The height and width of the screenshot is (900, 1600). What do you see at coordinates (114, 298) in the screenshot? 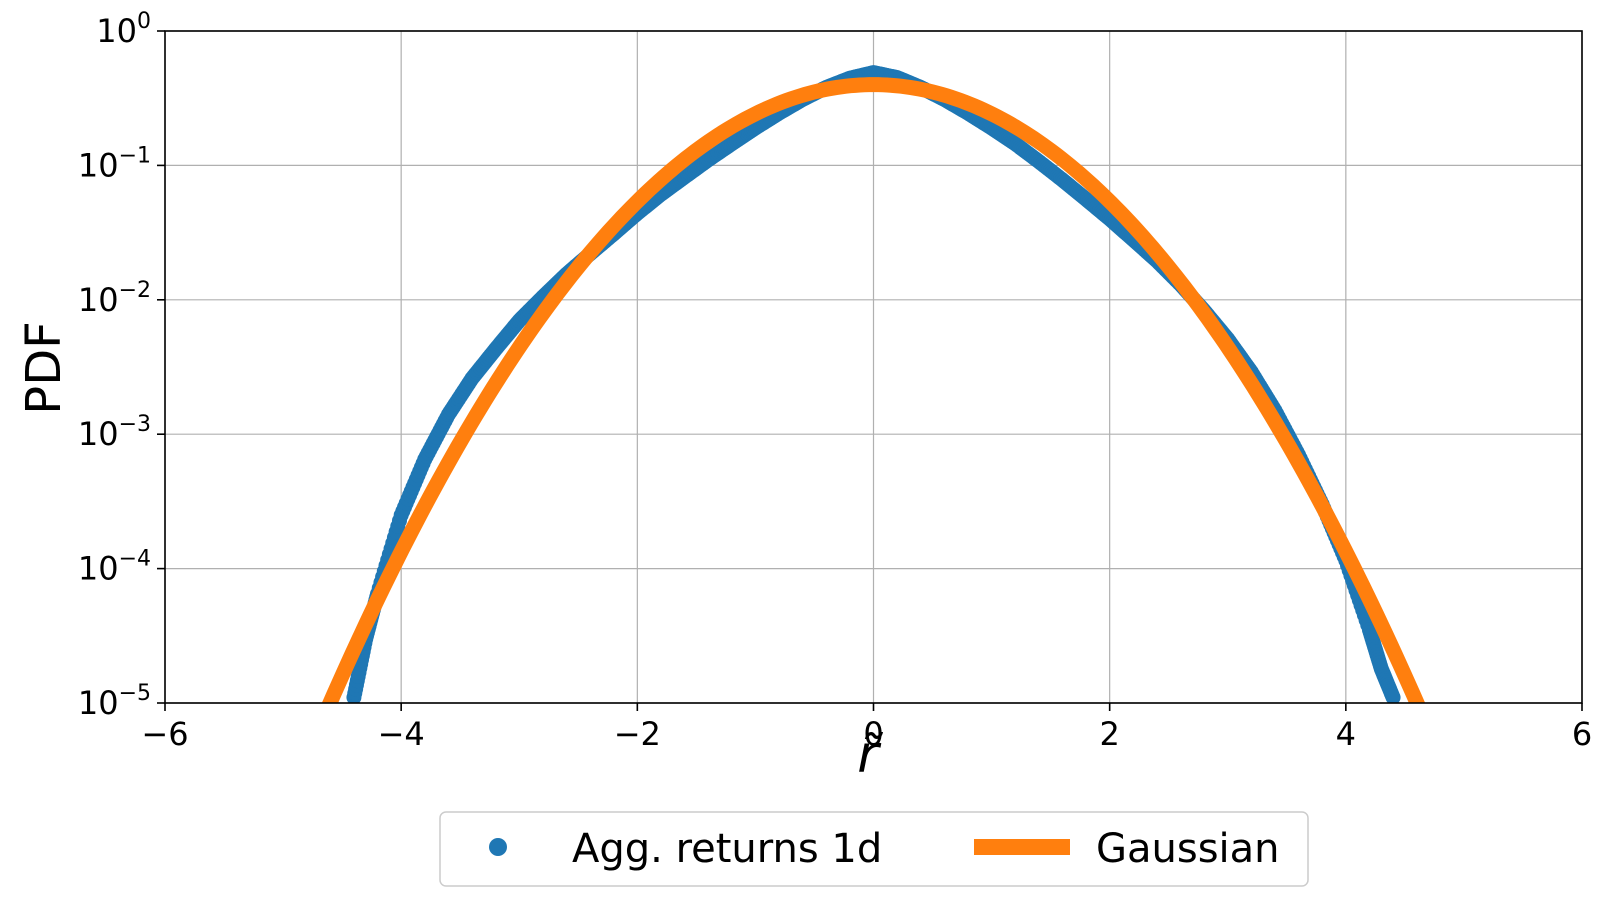
I see `y-tick-label: 10⁻²` at bounding box center [114, 298].